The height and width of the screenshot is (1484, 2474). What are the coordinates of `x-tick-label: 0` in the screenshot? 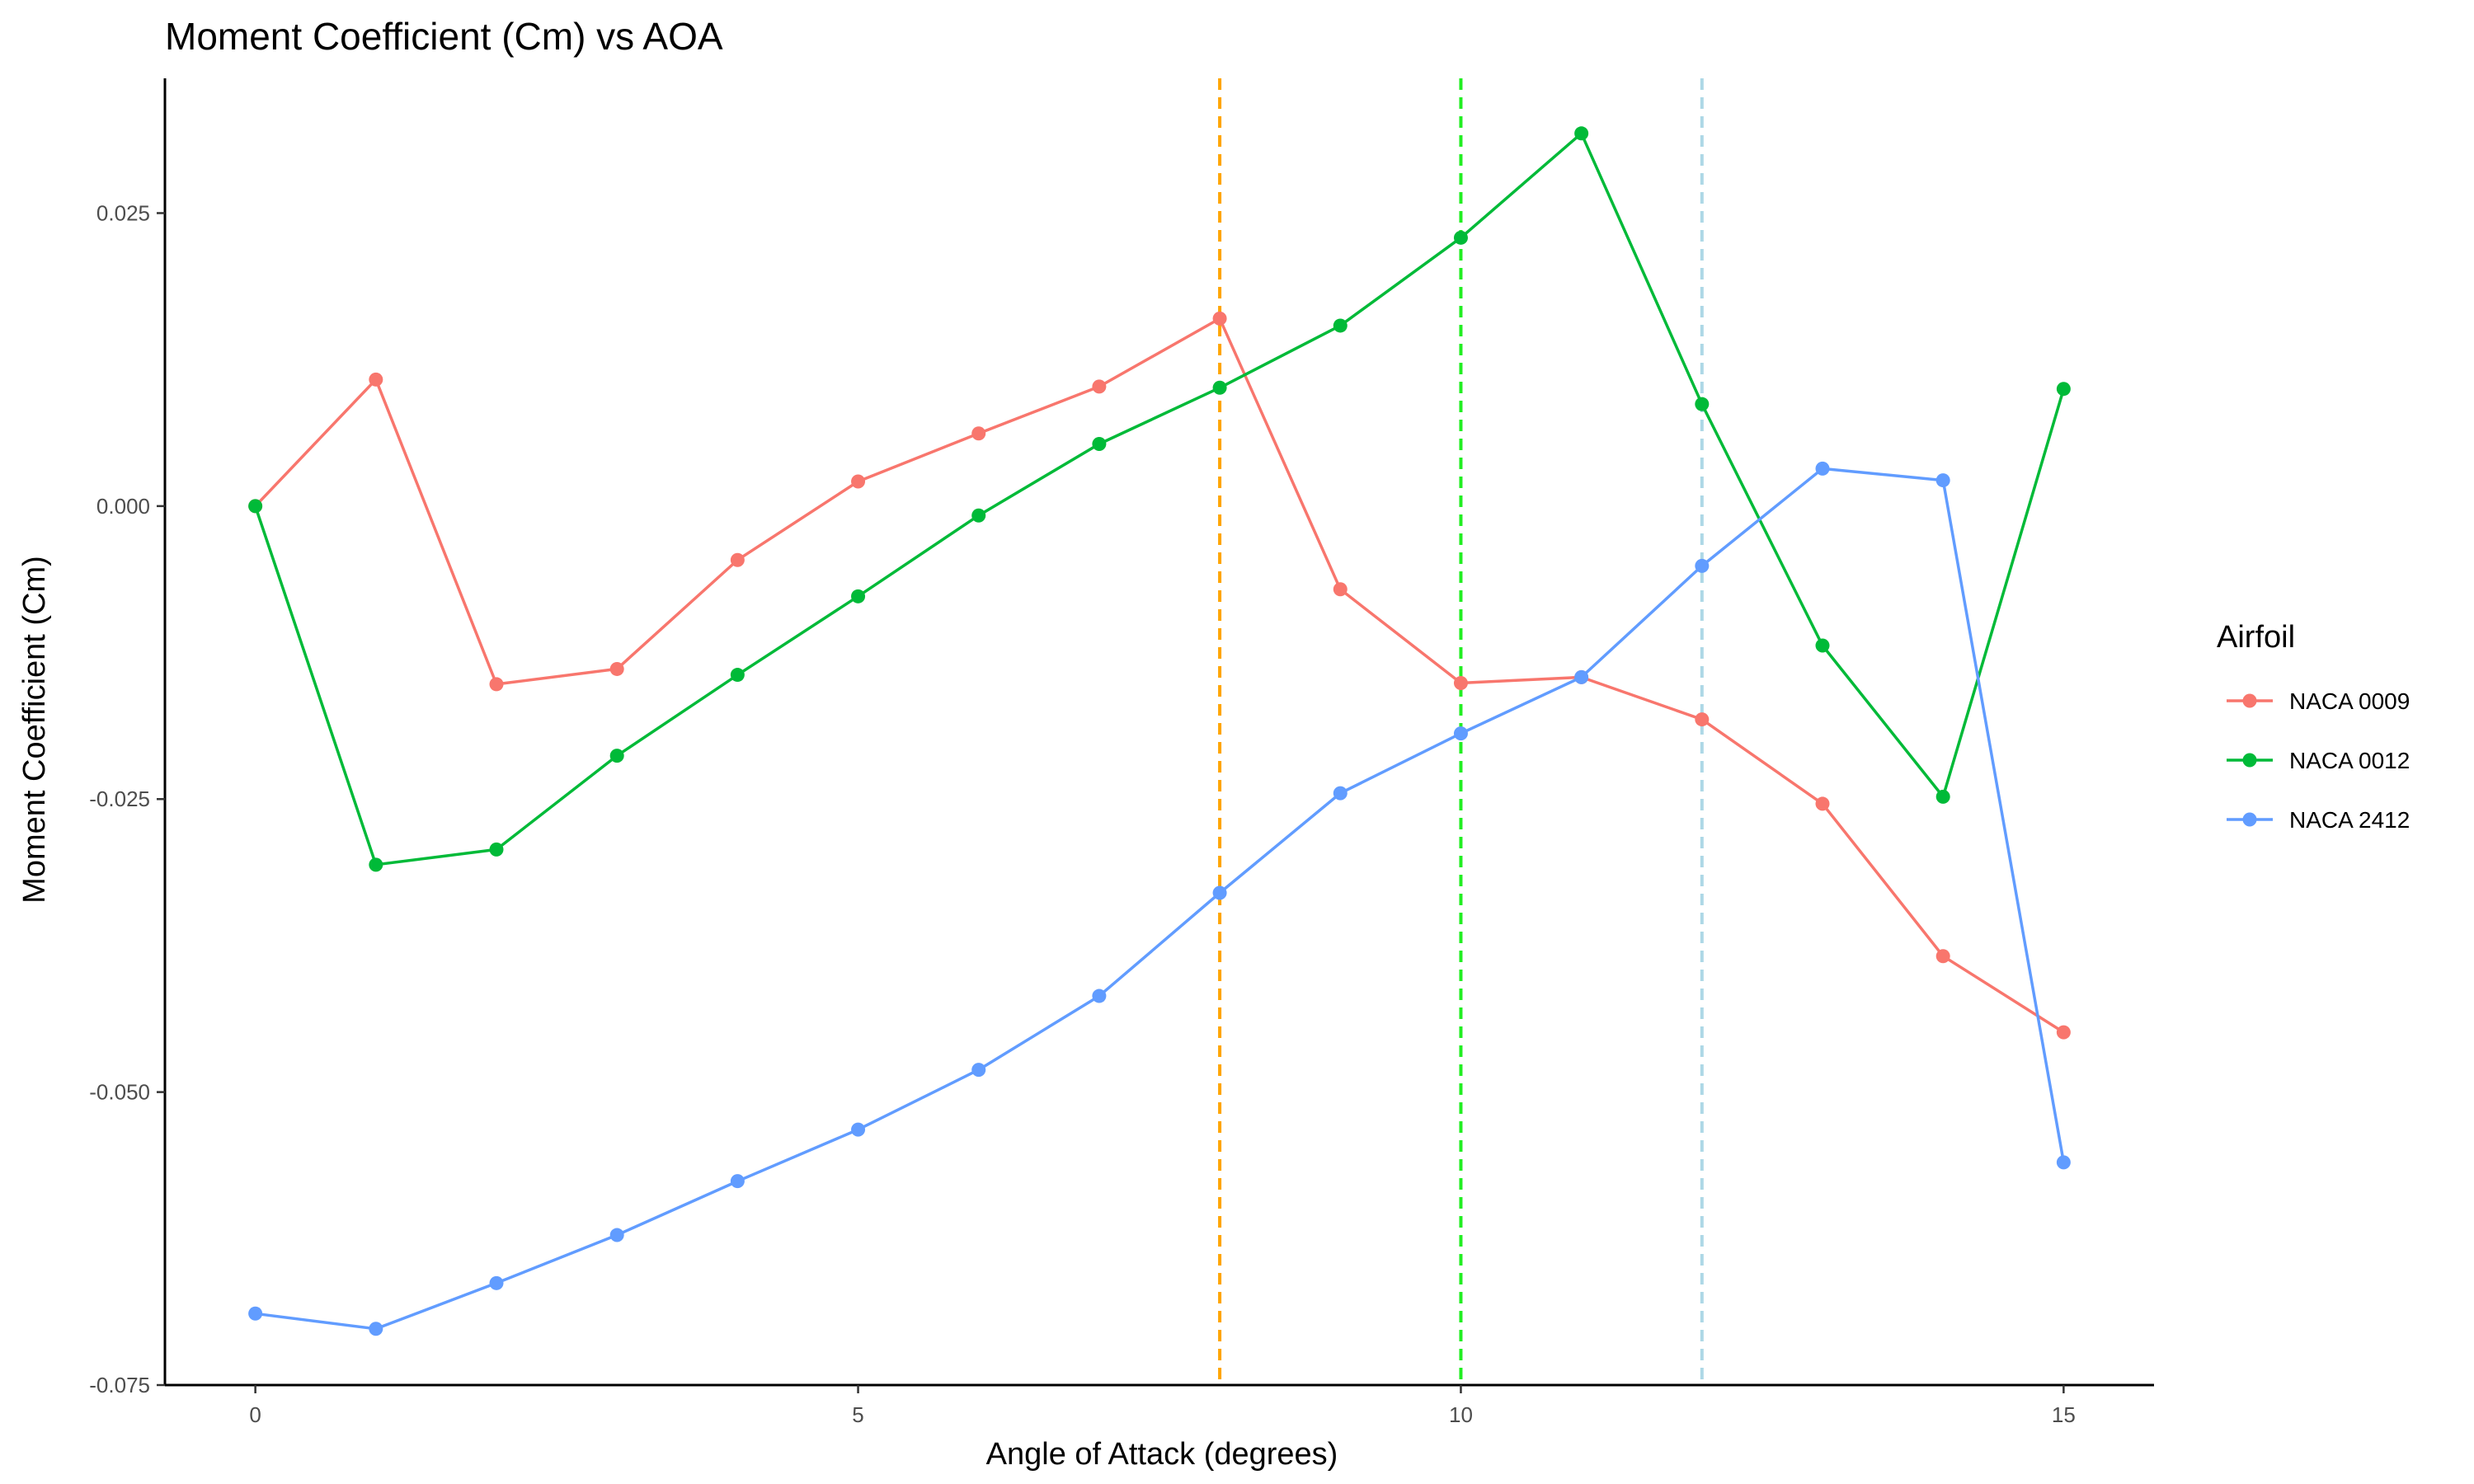 It's located at (255, 1414).